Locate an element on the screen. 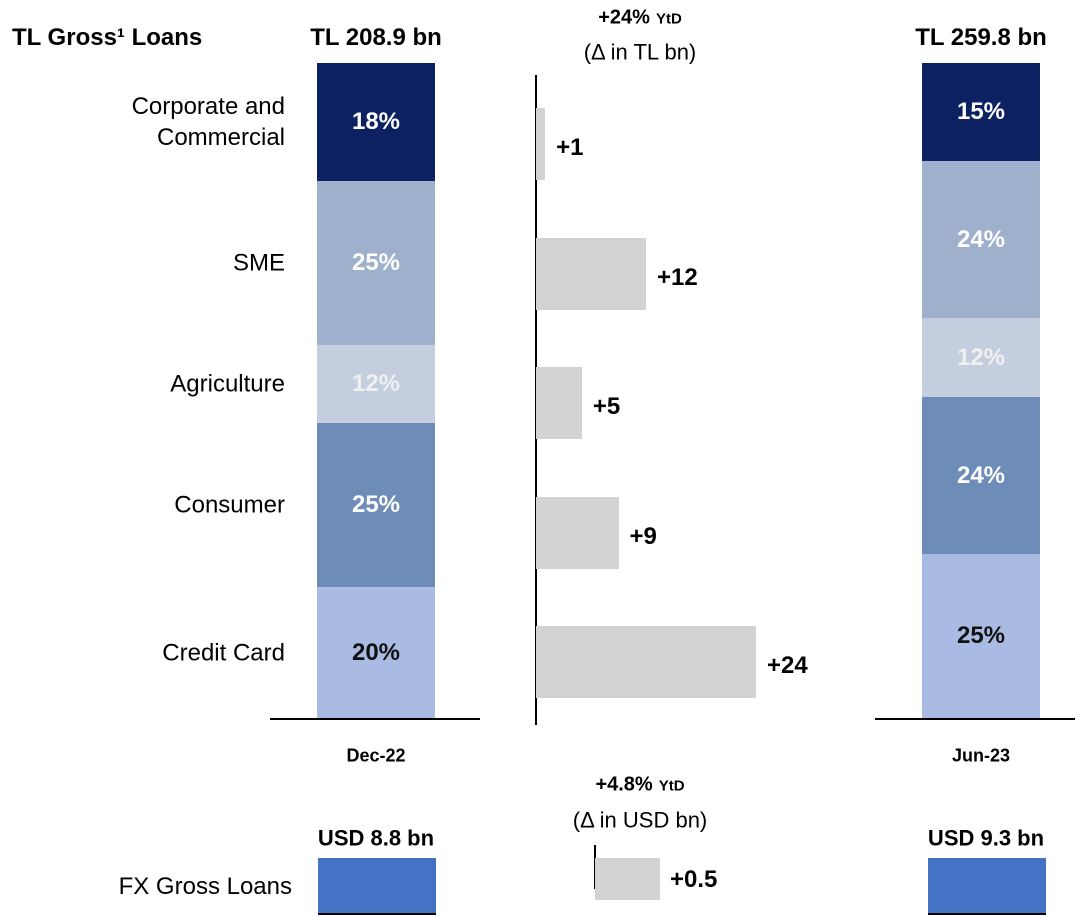 This screenshot has width=1081, height=917. fx-subtitle: (Δ in USD bn) is located at coordinates (640, 820).